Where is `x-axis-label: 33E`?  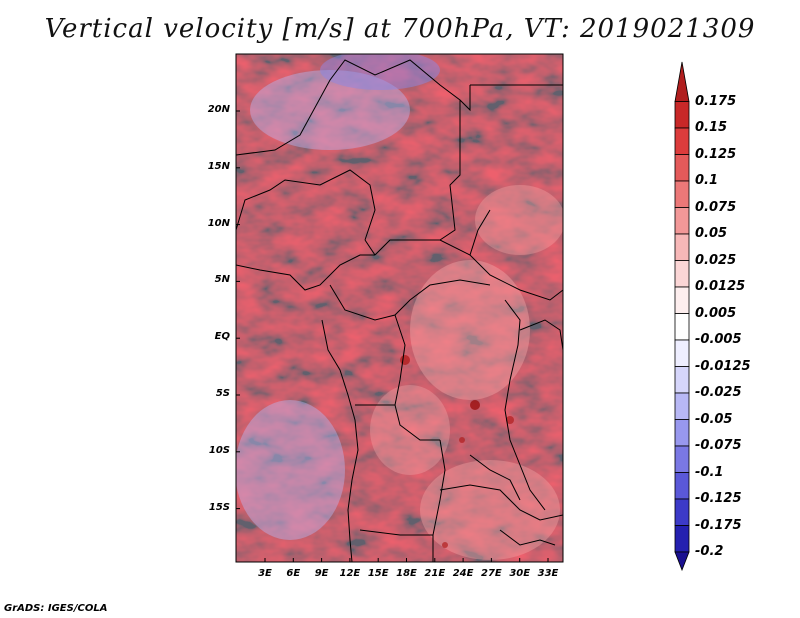
x-axis-label: 33E is located at coordinates (548, 573).